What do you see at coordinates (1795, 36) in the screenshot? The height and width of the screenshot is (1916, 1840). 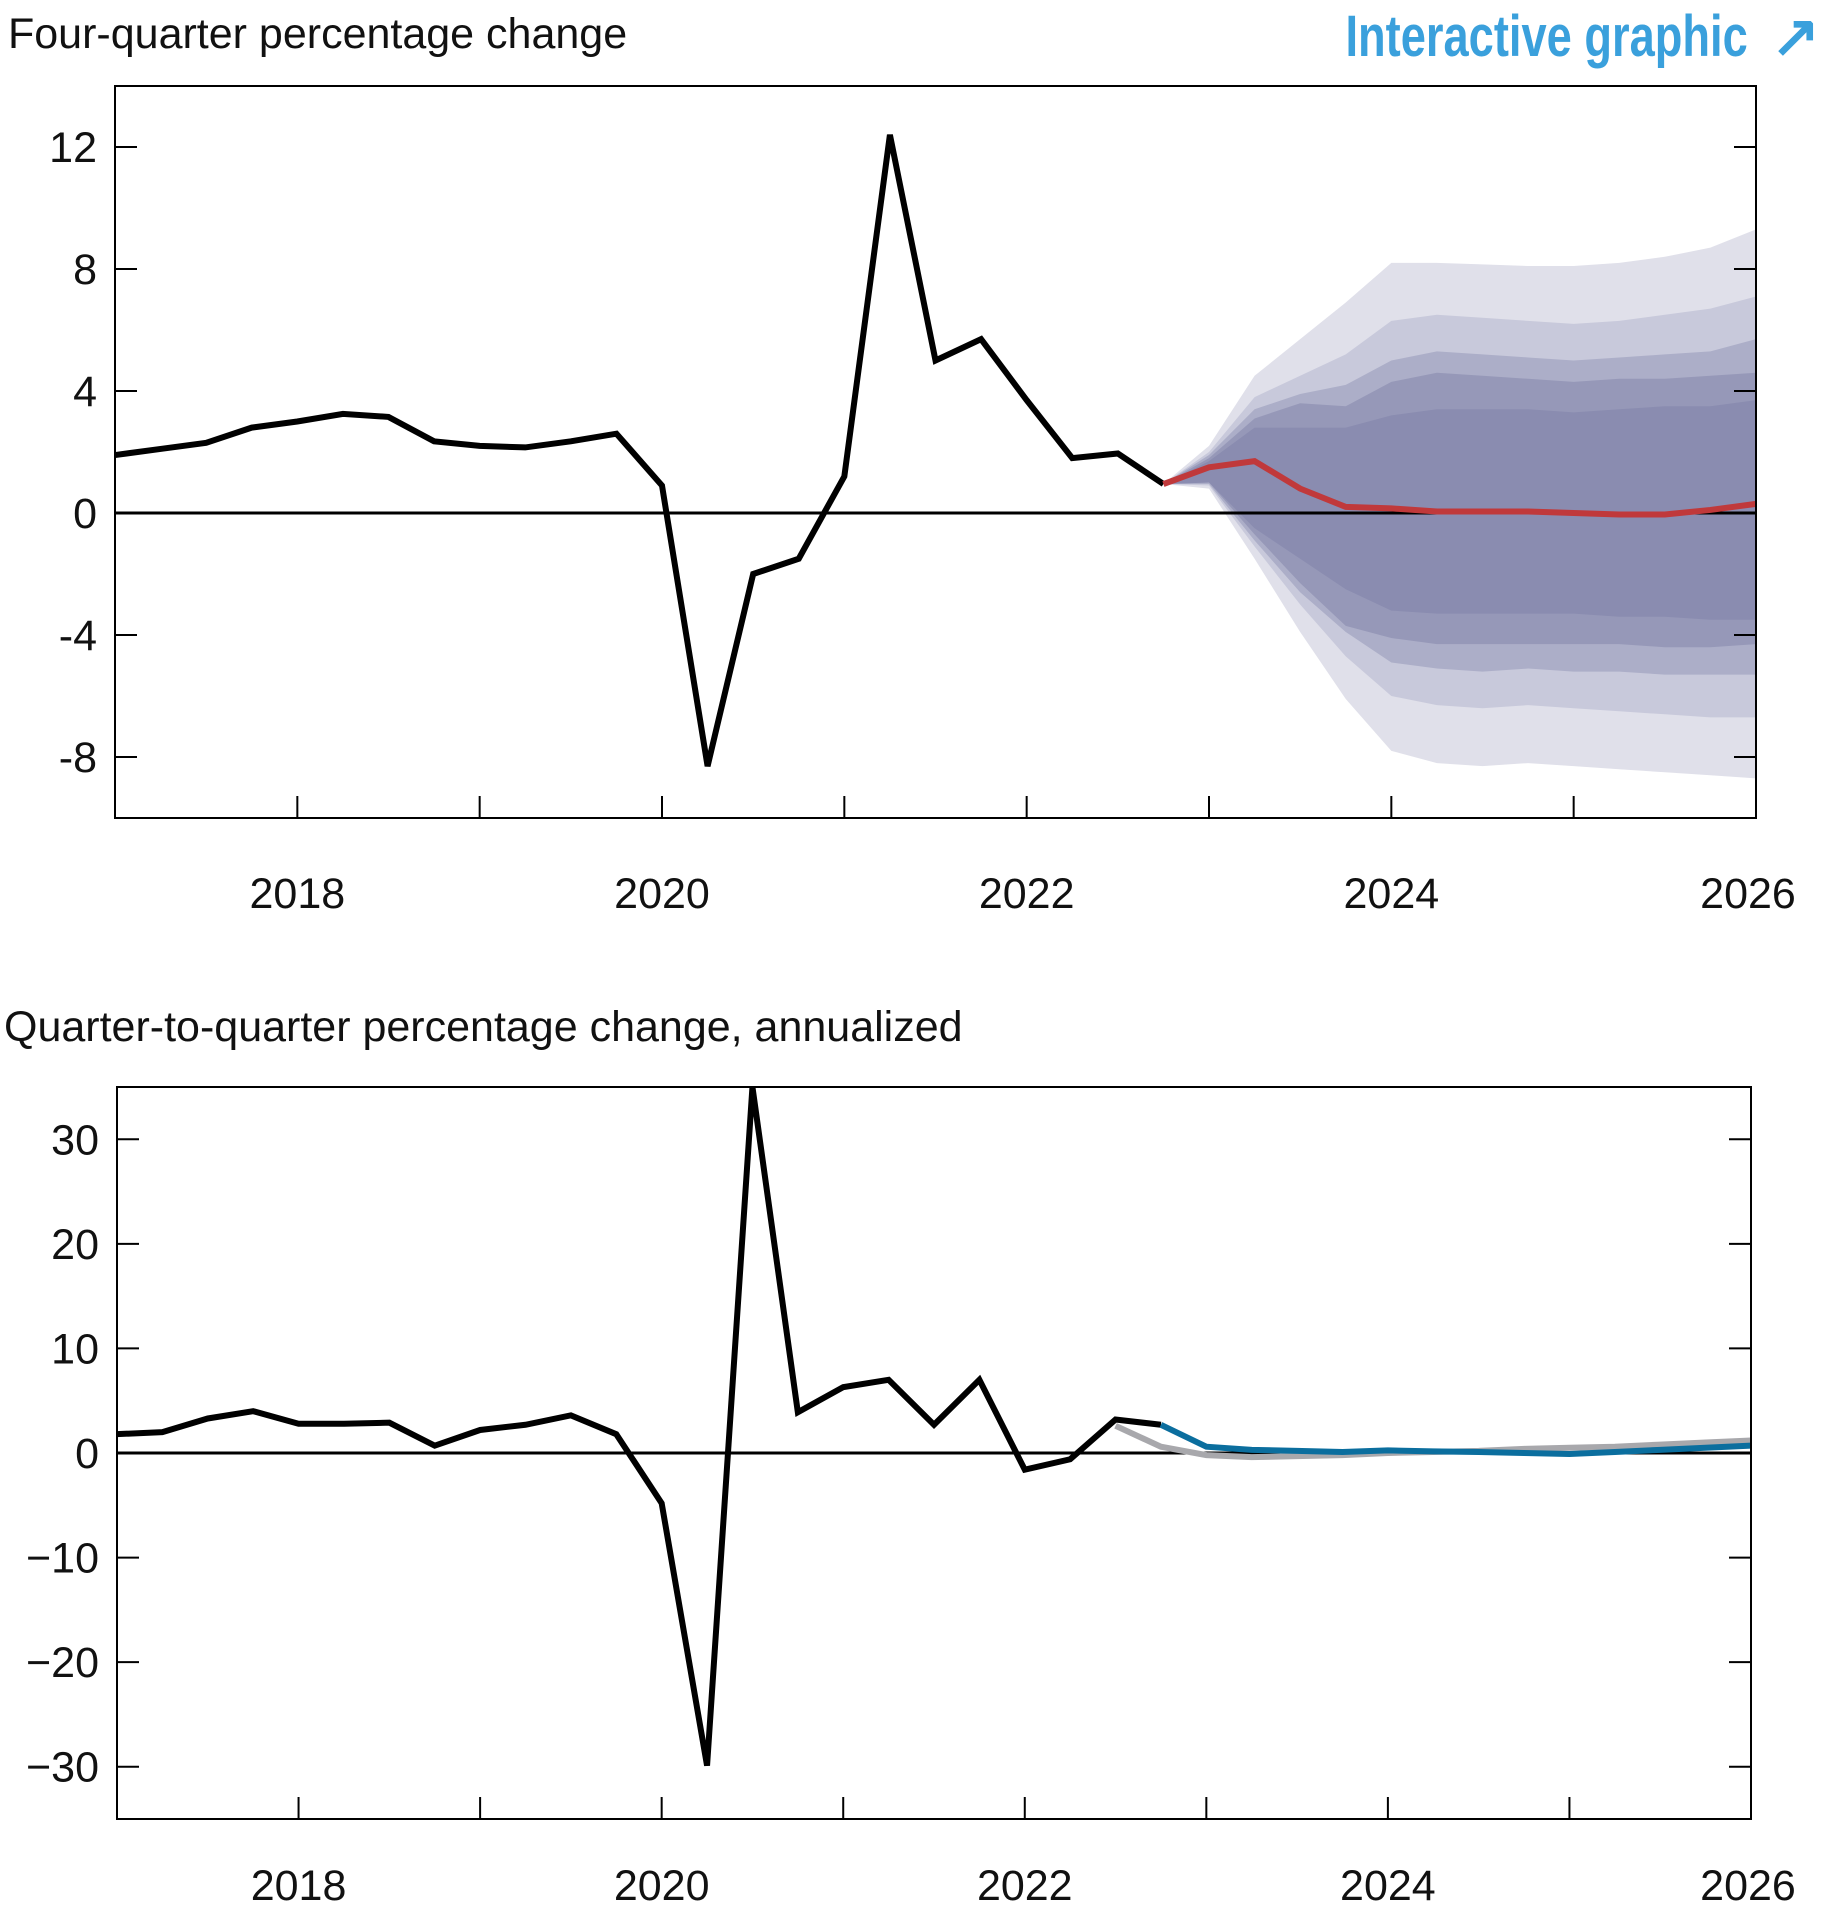 I see `arrow-up-right-icon: ↗` at bounding box center [1795, 36].